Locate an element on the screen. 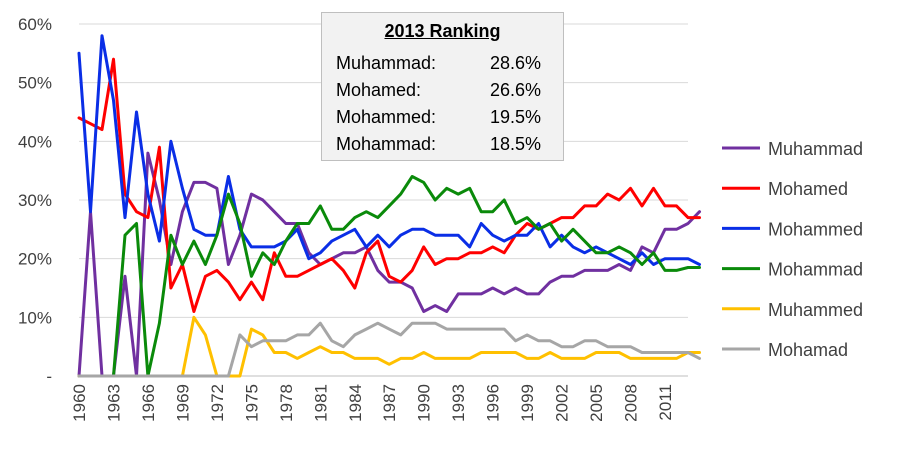  ranking-name: Mohamed: is located at coordinates (379, 90).